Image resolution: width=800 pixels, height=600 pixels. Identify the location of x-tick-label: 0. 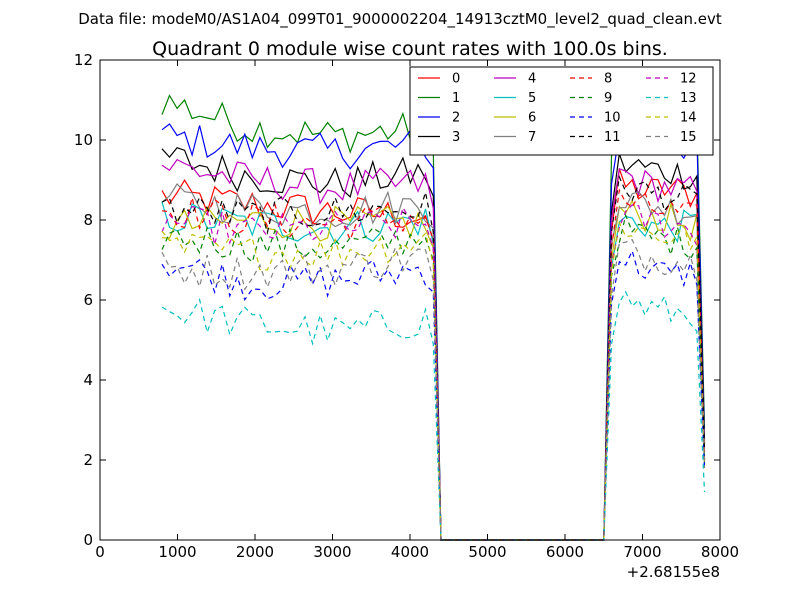
(100, 552).